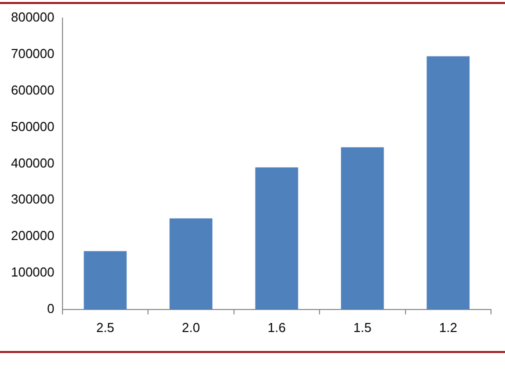 The width and height of the screenshot is (505, 377). I want to click on x-tick-label: 1.5, so click(362, 327).